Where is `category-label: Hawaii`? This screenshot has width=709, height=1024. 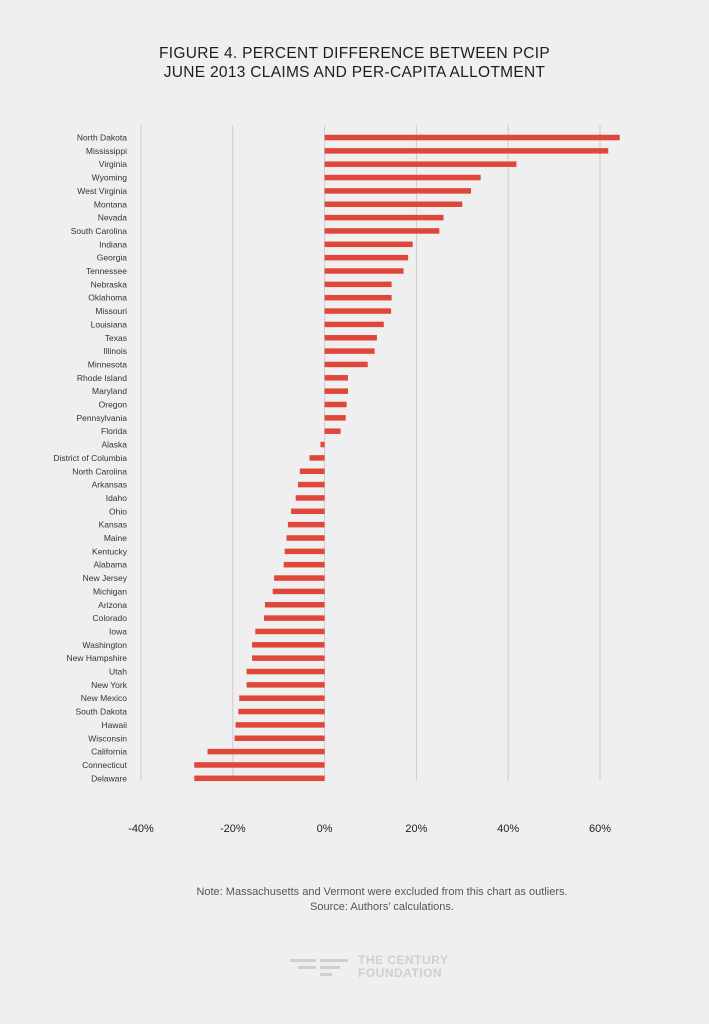
category-label: Hawaii is located at coordinates (114, 725).